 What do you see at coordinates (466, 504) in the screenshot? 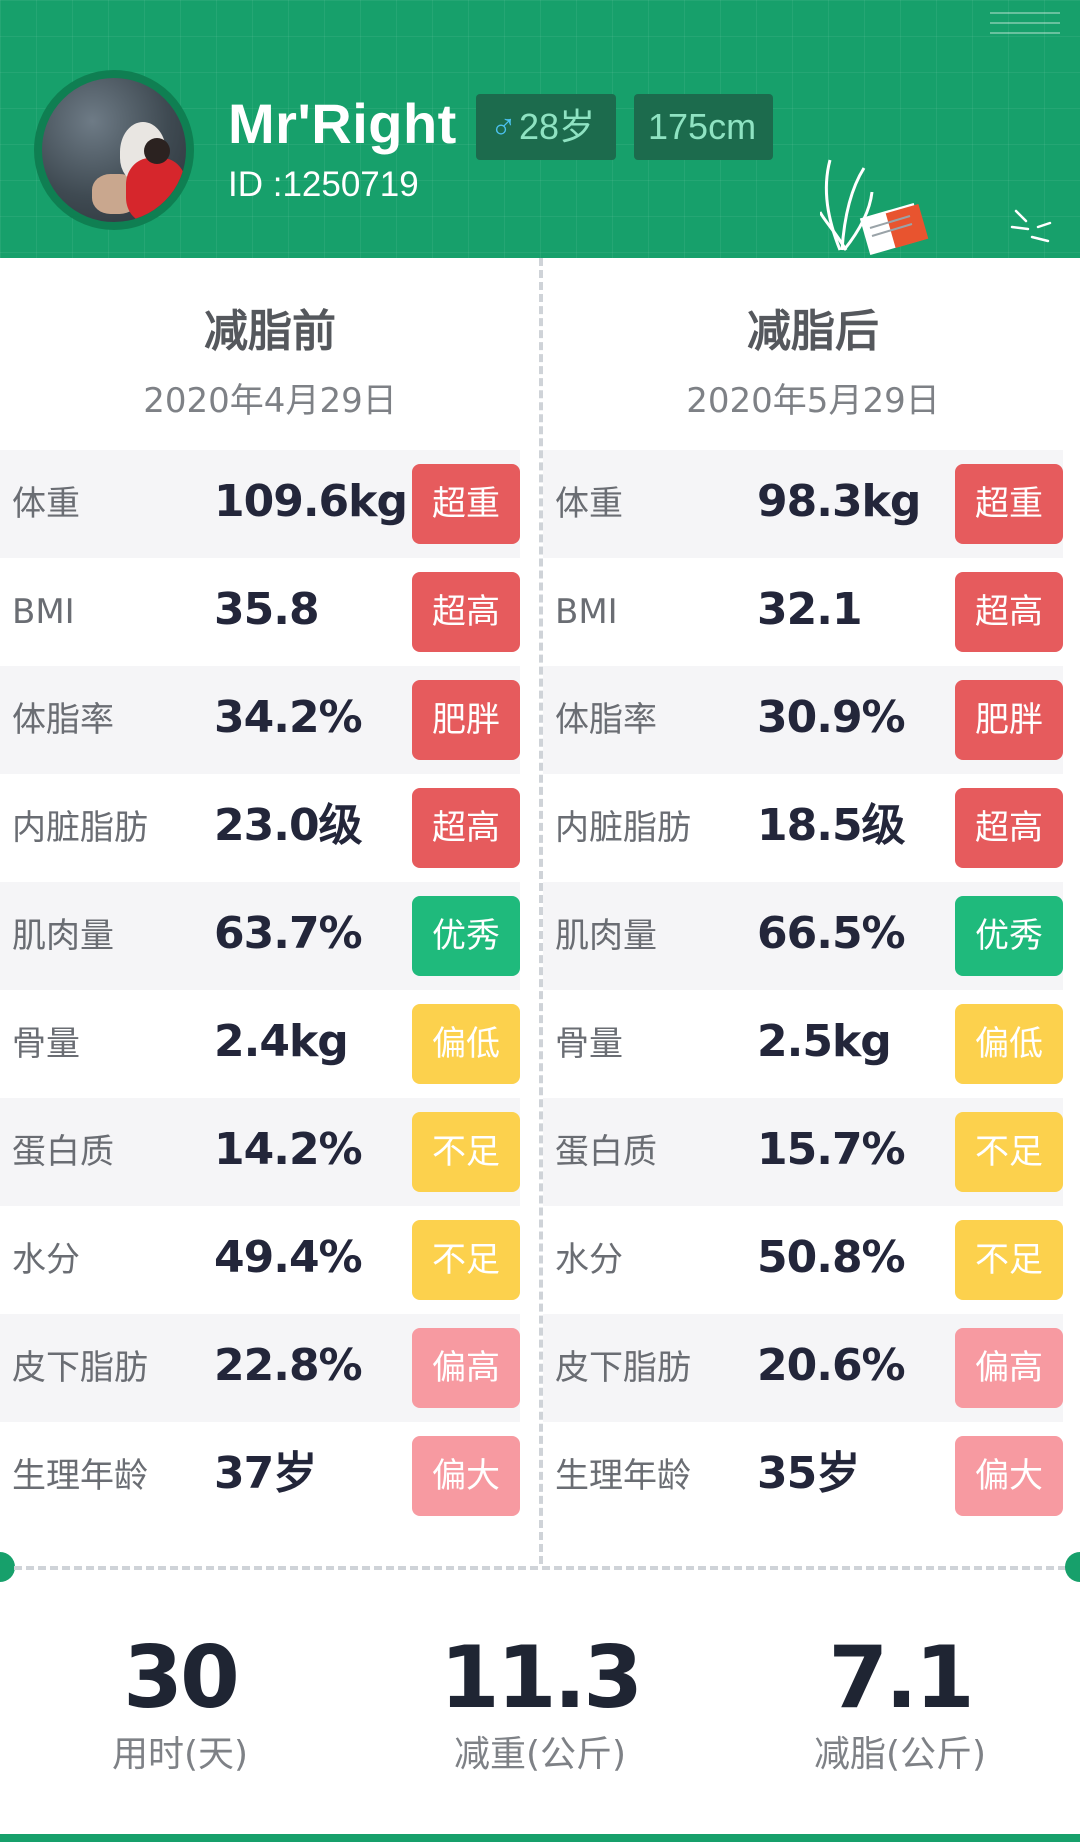
I see `status-badge: 超重` at bounding box center [466, 504].